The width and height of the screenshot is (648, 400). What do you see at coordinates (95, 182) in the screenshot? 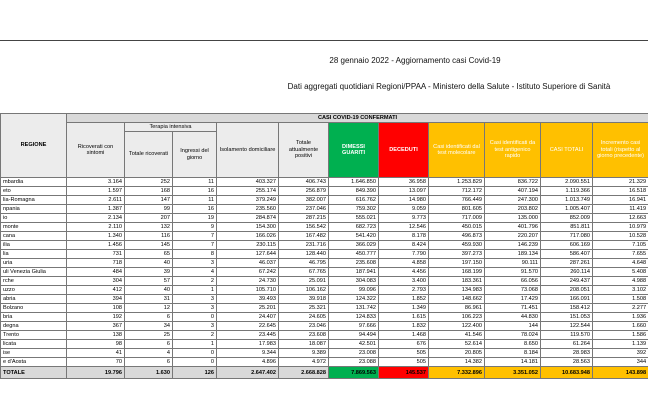
I see `table-cell: 3.164` at bounding box center [95, 182].